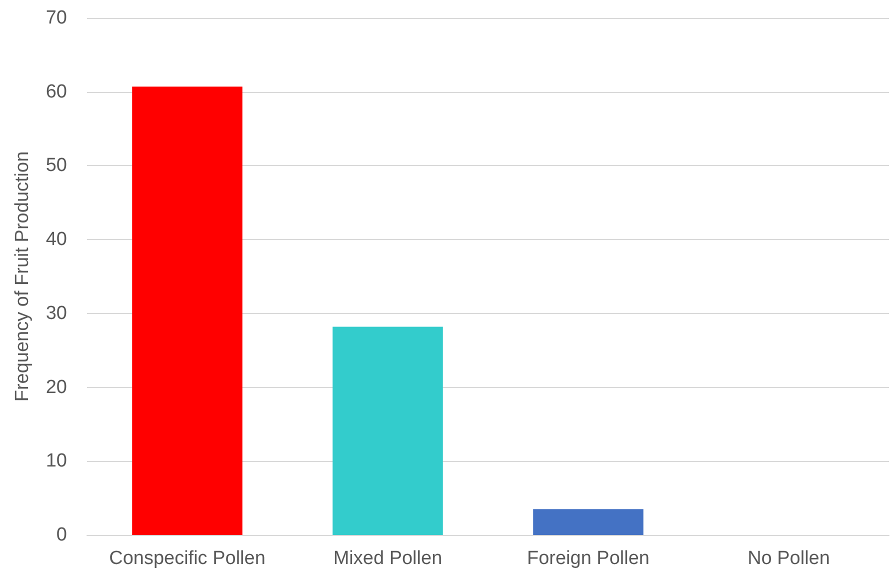 This screenshot has height=579, width=891. What do you see at coordinates (56, 91) in the screenshot?
I see `y-tick-label: 60` at bounding box center [56, 91].